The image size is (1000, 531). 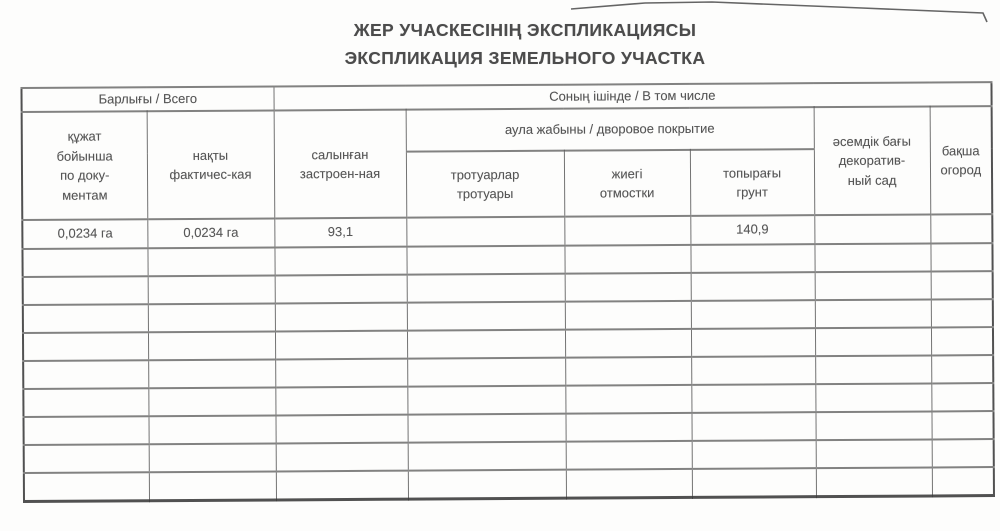 What do you see at coordinates (340, 164) in the screenshot?
I see `col-header-built-up: салынған застроен-ная` at bounding box center [340, 164].